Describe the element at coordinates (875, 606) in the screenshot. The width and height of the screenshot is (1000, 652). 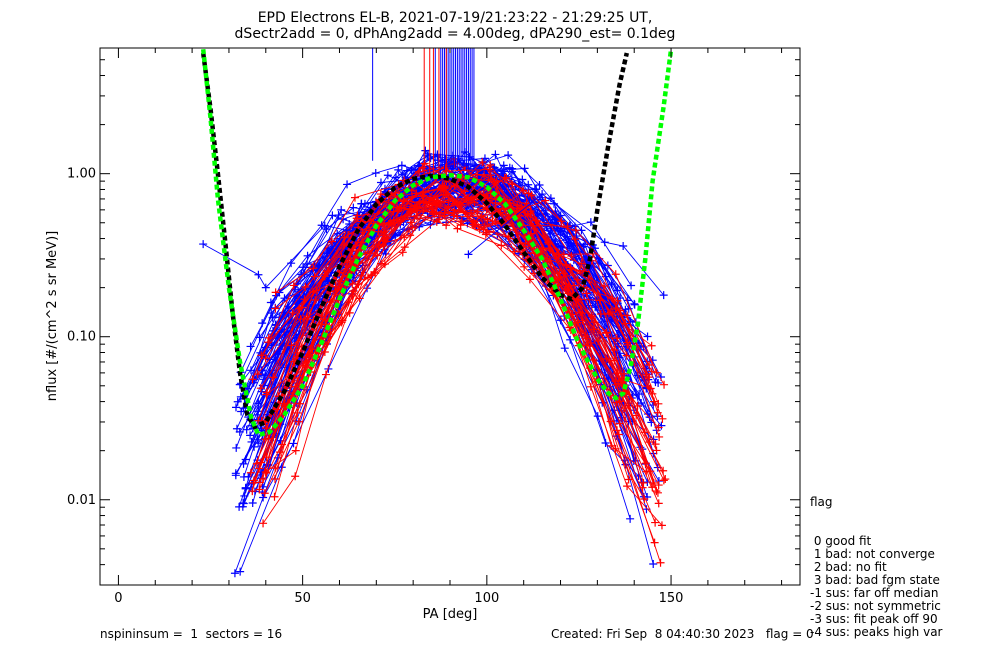
I see `legend-item: -2 sus: not symmetric` at that location.